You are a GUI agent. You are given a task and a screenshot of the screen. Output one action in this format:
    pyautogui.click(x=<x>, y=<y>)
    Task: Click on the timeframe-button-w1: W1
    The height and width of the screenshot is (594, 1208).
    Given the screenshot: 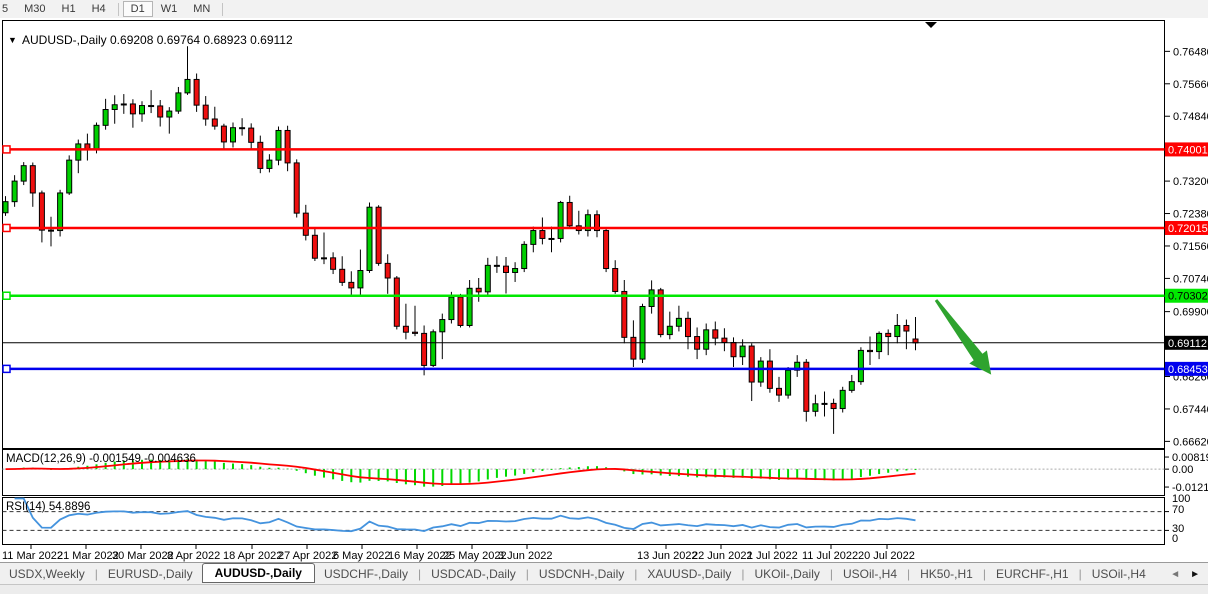 What is the action you would take?
    pyautogui.click(x=169, y=9)
    